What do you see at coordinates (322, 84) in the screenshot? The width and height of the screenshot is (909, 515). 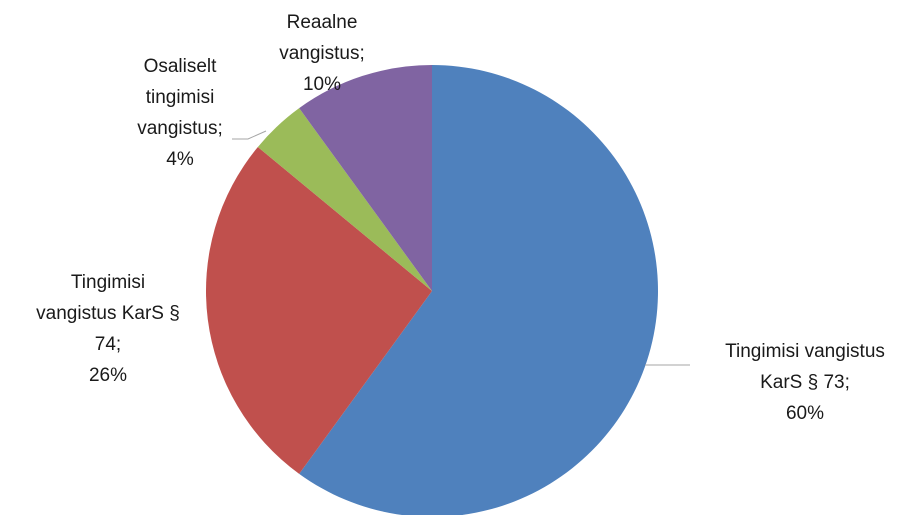 I see `data-label-line: 10%` at bounding box center [322, 84].